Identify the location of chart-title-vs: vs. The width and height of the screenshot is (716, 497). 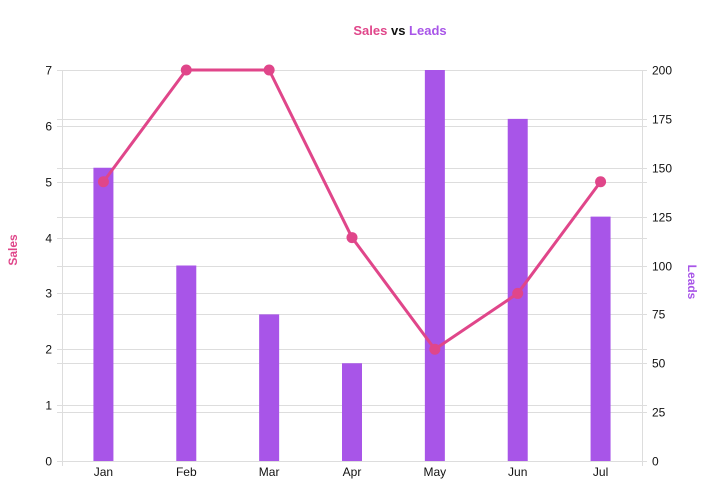
(398, 30).